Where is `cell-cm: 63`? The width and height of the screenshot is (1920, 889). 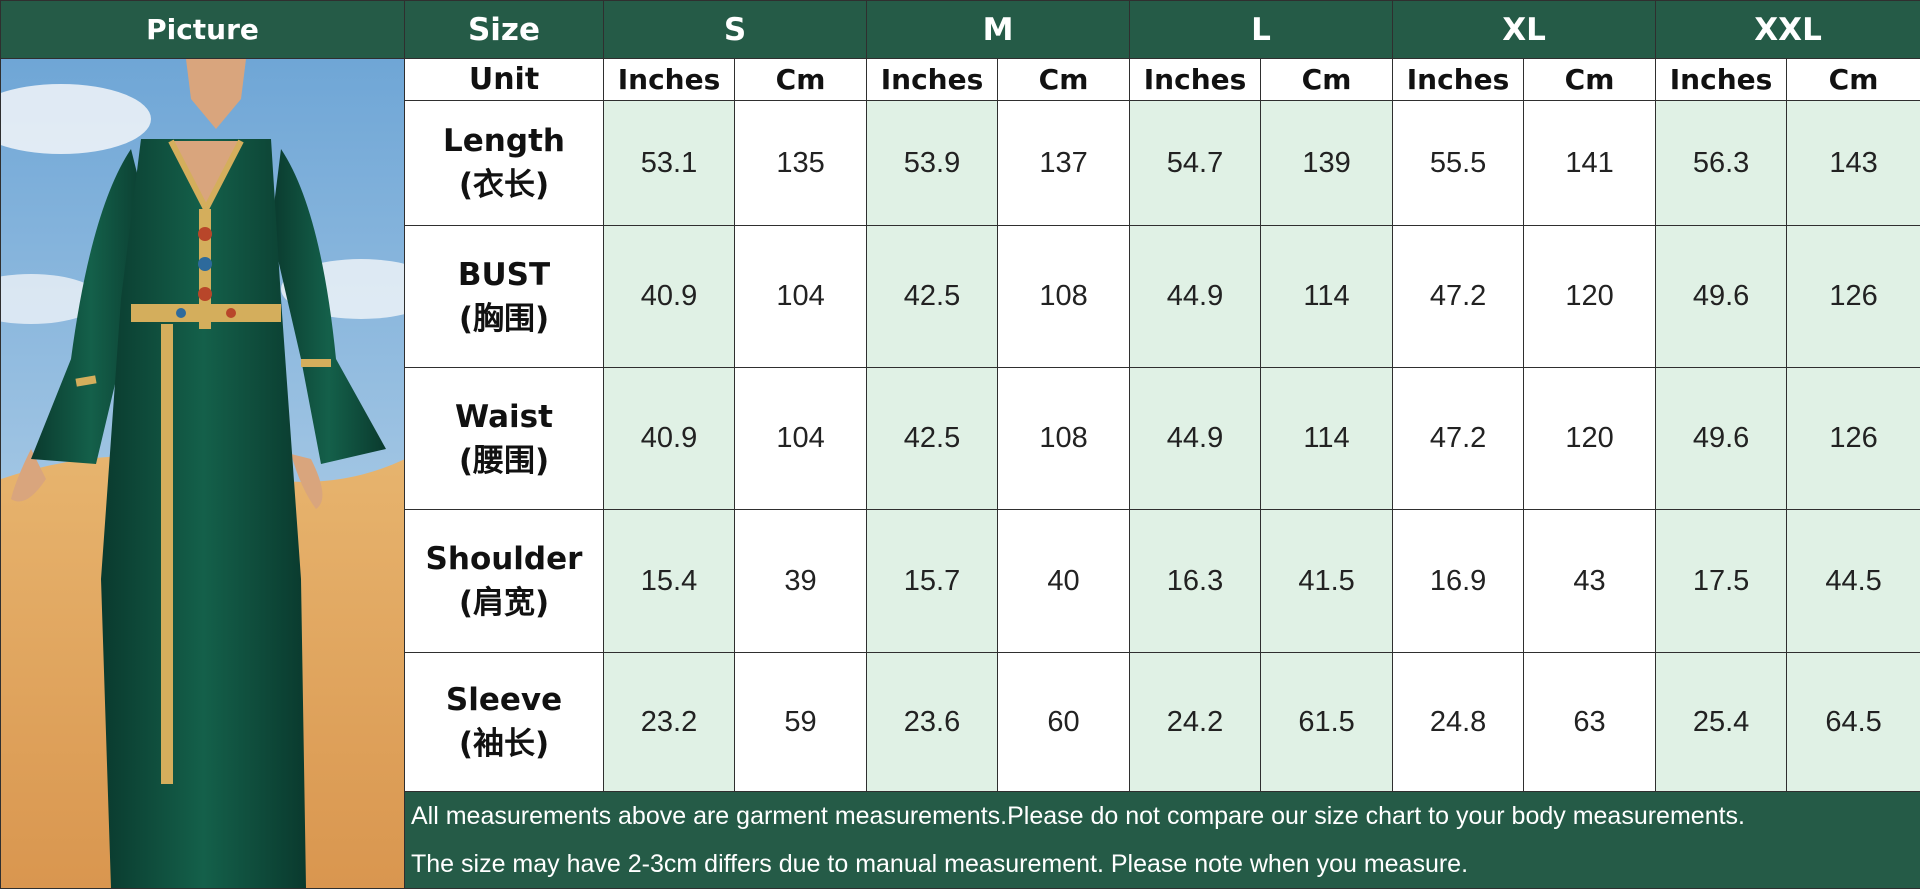
cell-cm: 63 is located at coordinates (1590, 722).